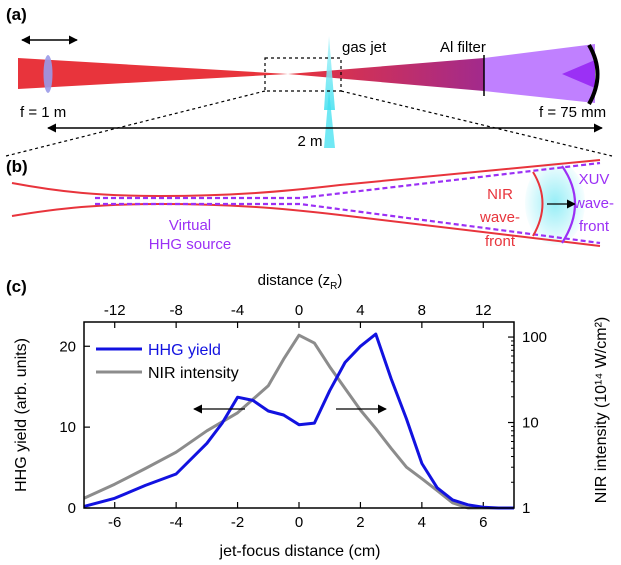  I want to click on nir-wavefront-icon, so click(538, 204).